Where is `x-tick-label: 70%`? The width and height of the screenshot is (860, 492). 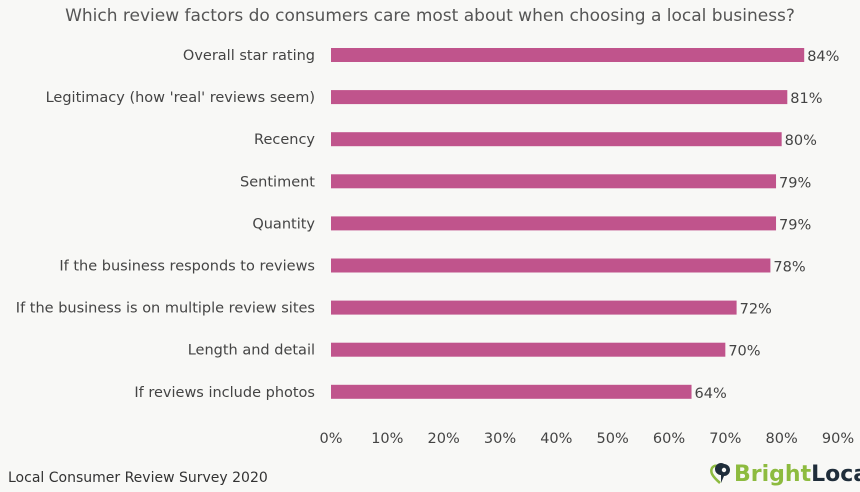
x-tick-label: 70% is located at coordinates (725, 439).